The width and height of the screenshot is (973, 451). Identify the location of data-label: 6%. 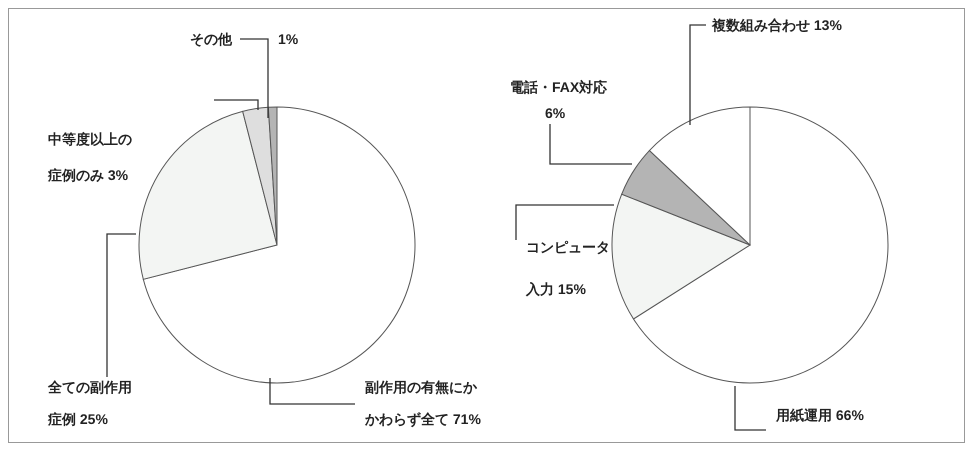
(555, 113).